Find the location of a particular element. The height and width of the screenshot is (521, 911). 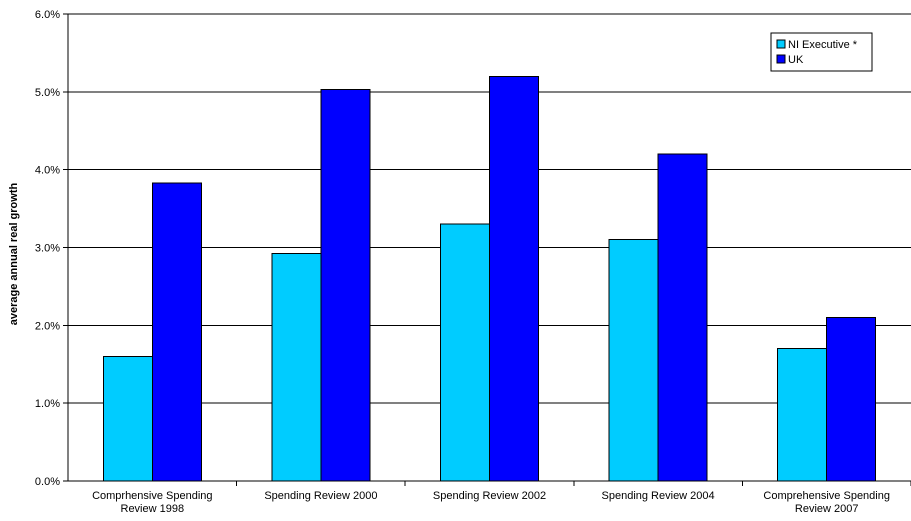

y-tick-labels: 0.0% 1.0% 2.0% 3.0% 4.0% 5.0% 6.0% is located at coordinates (47, 248).